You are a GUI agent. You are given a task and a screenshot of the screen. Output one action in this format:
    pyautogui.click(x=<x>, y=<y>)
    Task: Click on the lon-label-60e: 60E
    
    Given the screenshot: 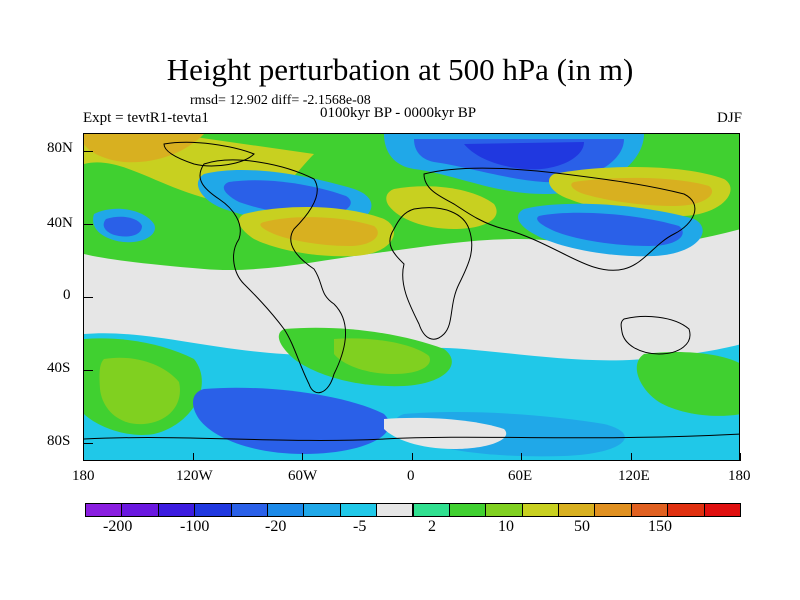 What is the action you would take?
    pyautogui.click(x=520, y=476)
    